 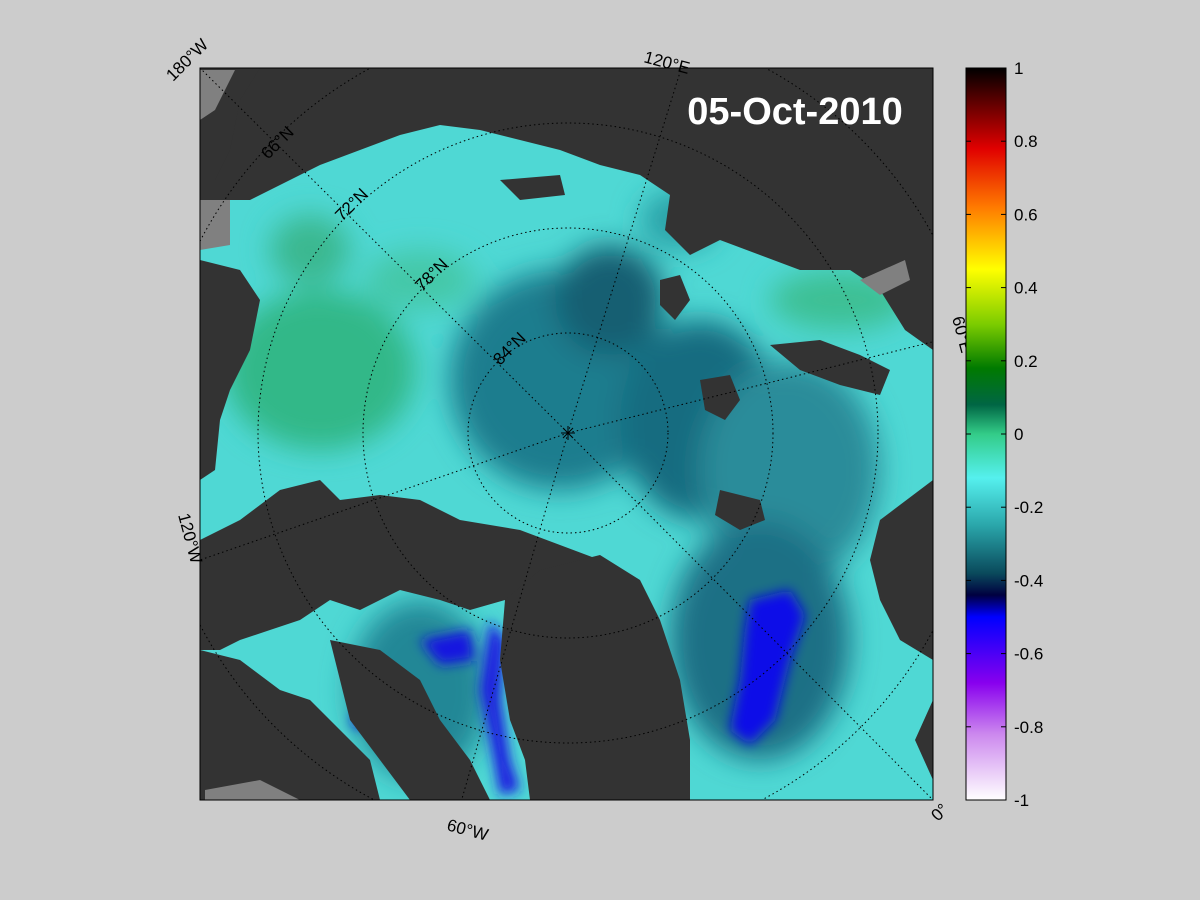 What do you see at coordinates (939, 812) in the screenshot?
I see `lon-label-0: 0°` at bounding box center [939, 812].